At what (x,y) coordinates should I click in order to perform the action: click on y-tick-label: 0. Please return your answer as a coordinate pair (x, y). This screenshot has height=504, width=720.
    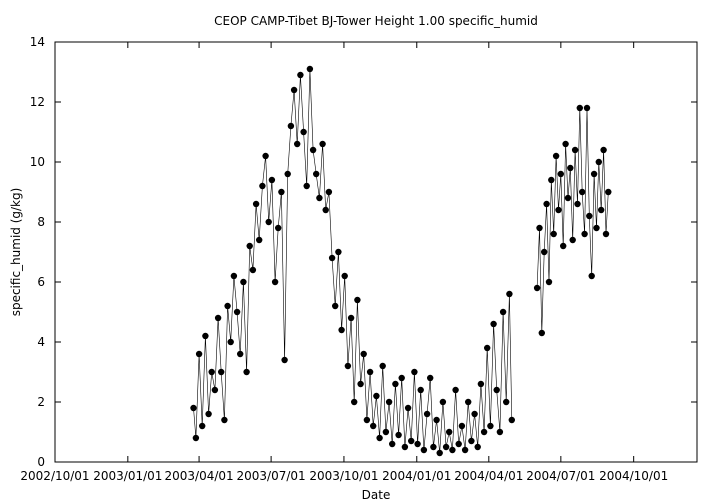
    Looking at the image, I should click on (41, 462).